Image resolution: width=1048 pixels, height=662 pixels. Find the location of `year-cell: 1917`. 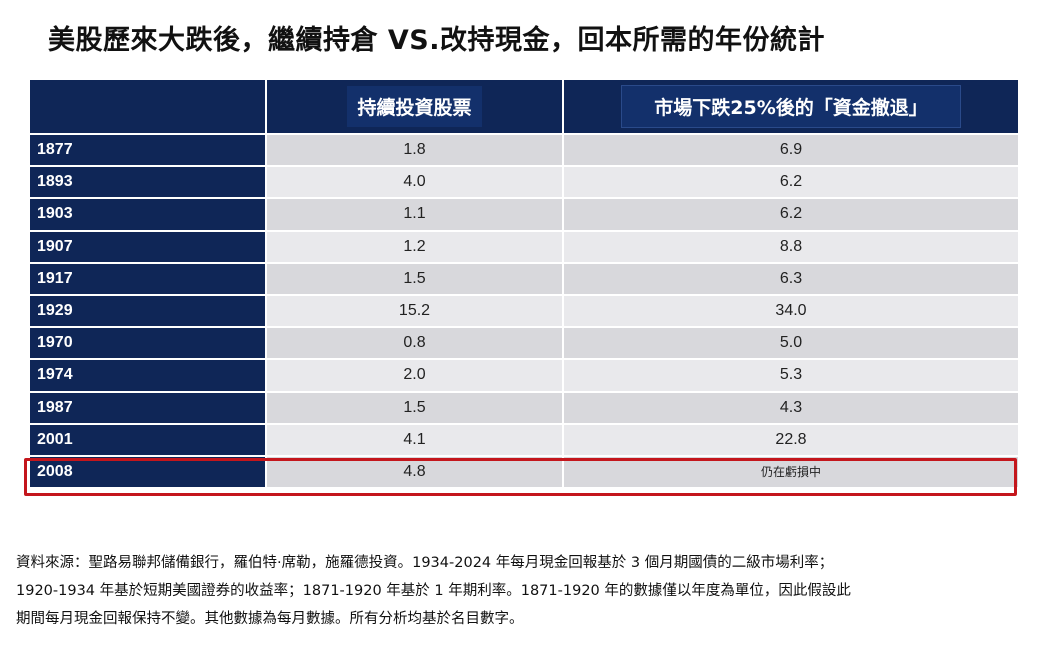

year-cell: 1917 is located at coordinates (148, 278).